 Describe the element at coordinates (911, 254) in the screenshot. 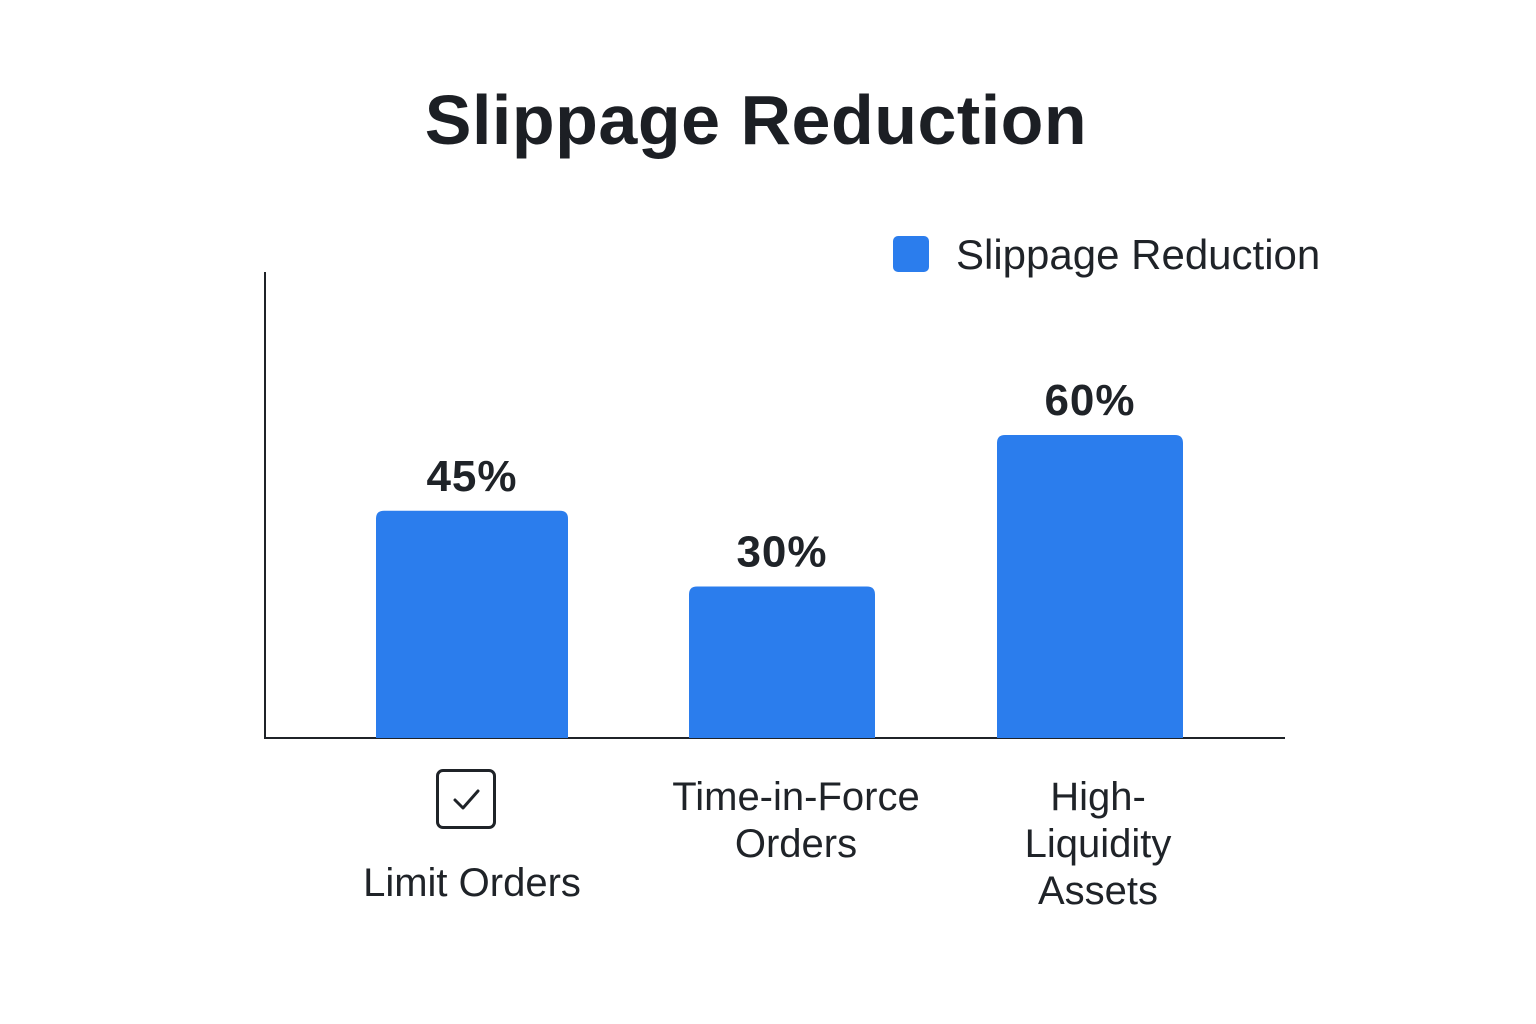

I see `legend-swatch` at that location.